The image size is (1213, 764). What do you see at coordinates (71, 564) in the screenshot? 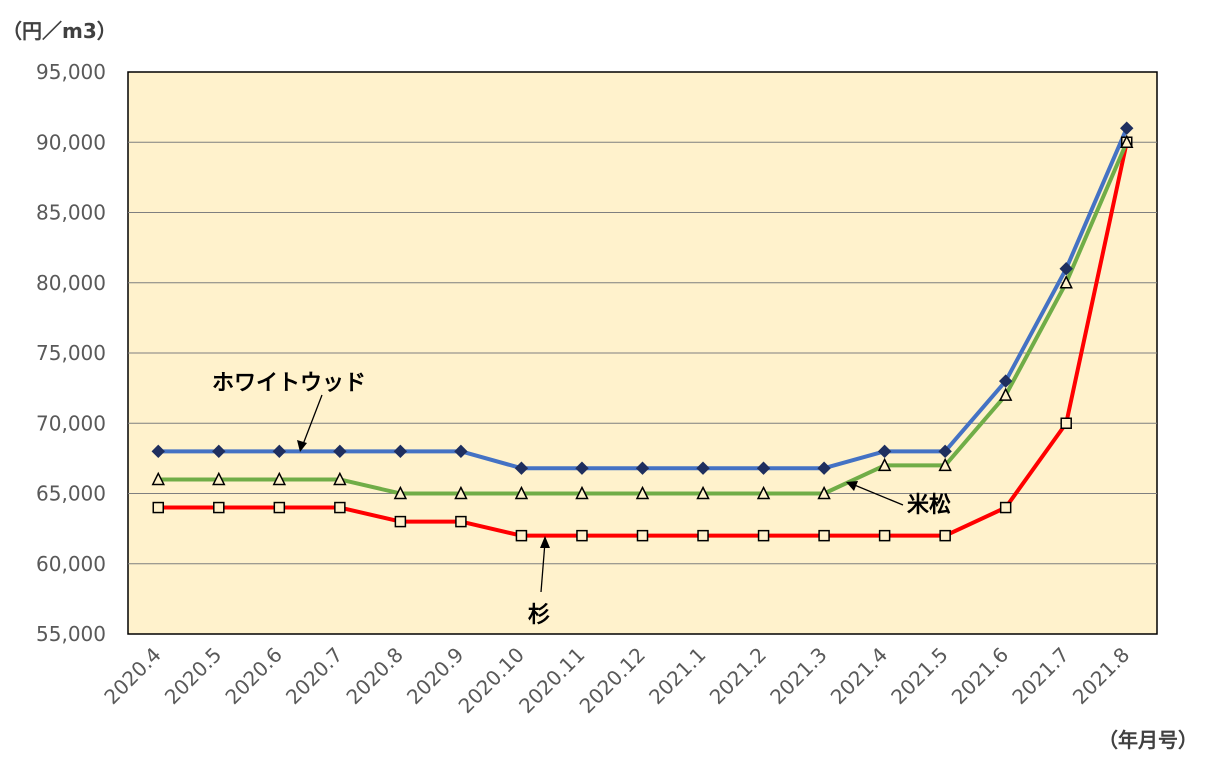
I see `y-tick-label: 60,000` at bounding box center [71, 564].